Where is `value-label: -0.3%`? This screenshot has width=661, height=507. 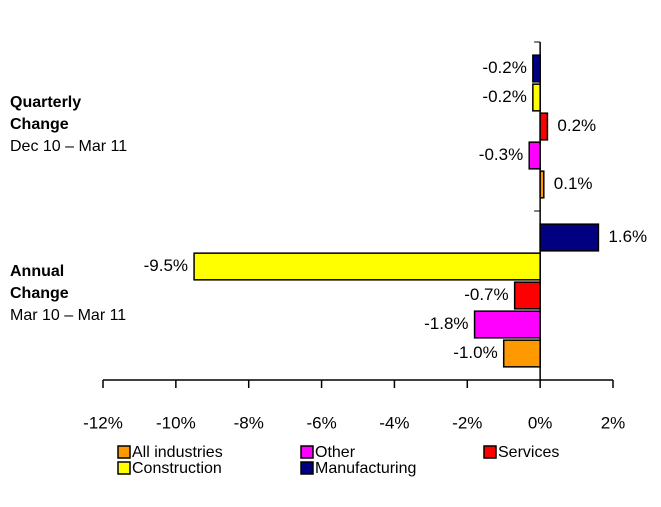
value-label: -0.3% is located at coordinates (501, 154).